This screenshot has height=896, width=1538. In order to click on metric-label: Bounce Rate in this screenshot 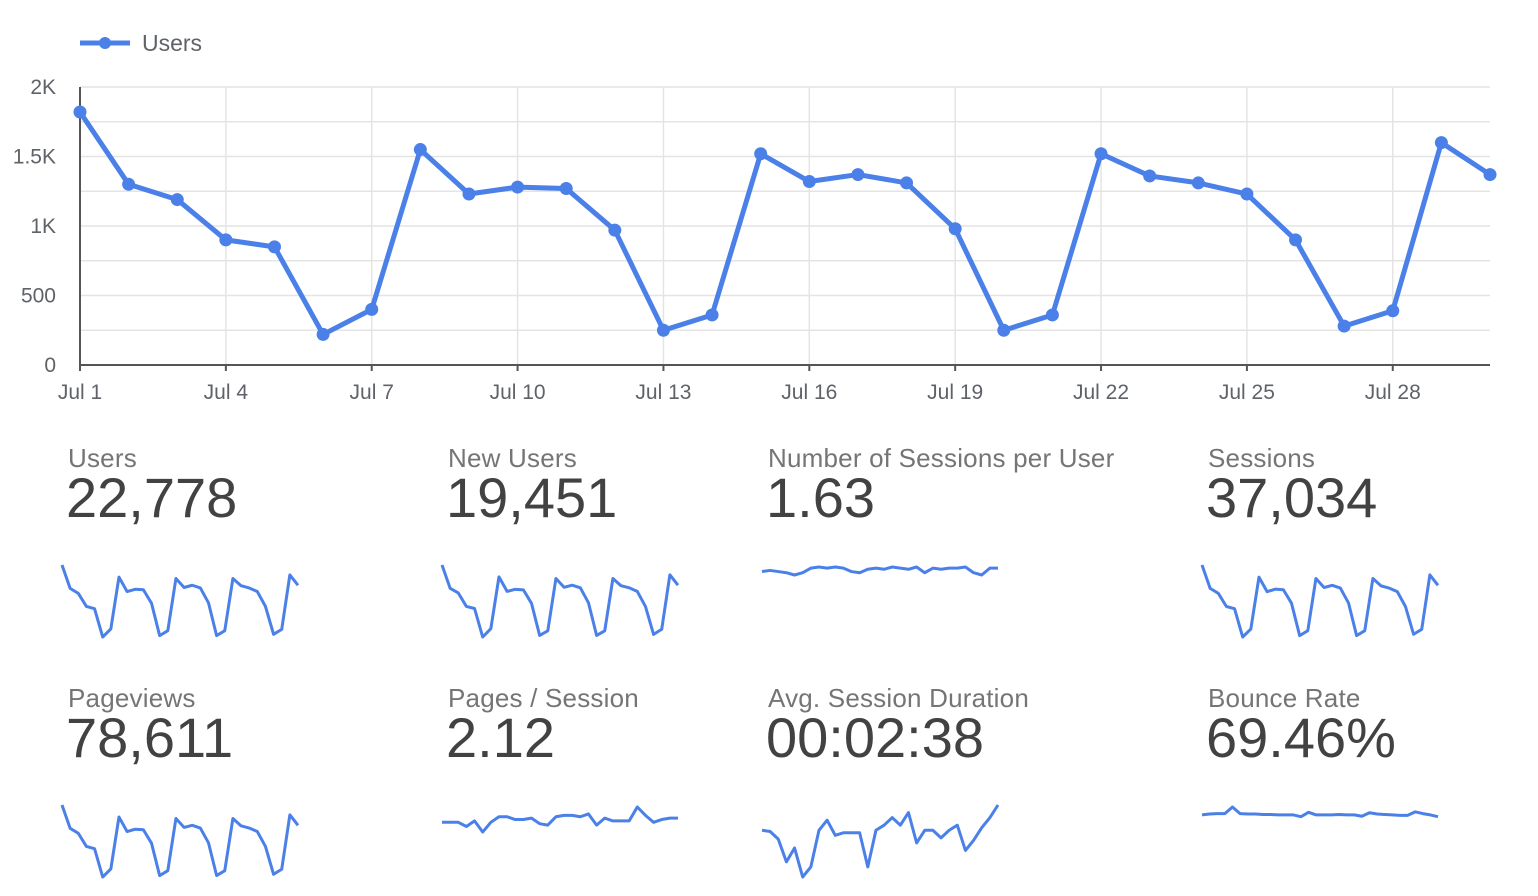, I will do `click(1284, 698)`.